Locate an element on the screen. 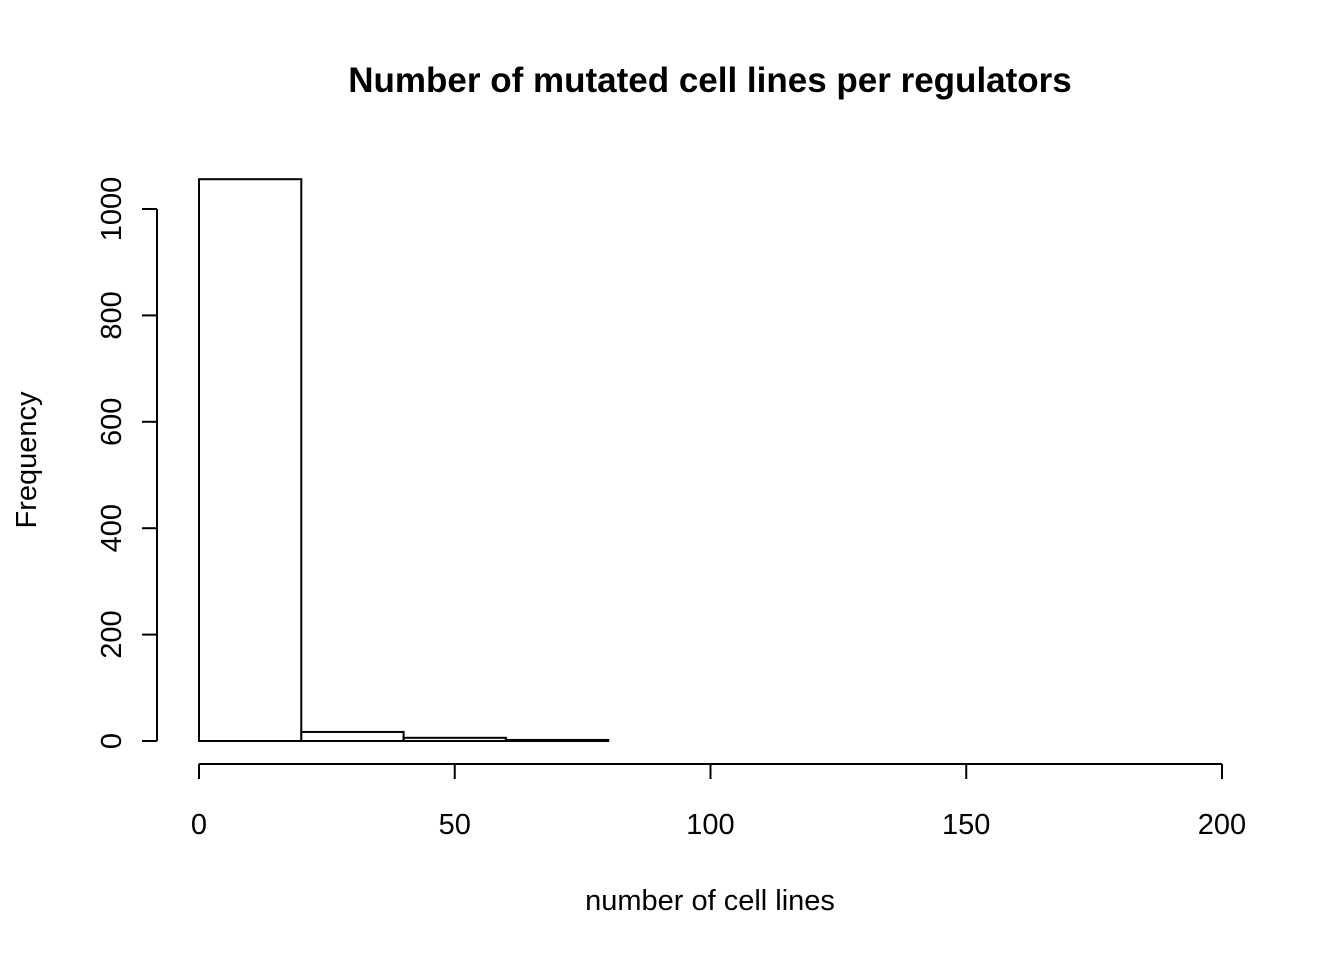  y-axis: 0 200 400 600 800 1000 is located at coordinates (127, 463).